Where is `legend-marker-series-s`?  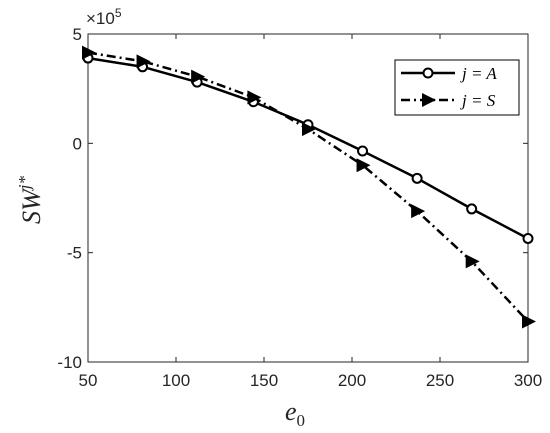
legend-marker-series-s is located at coordinates (429, 100).